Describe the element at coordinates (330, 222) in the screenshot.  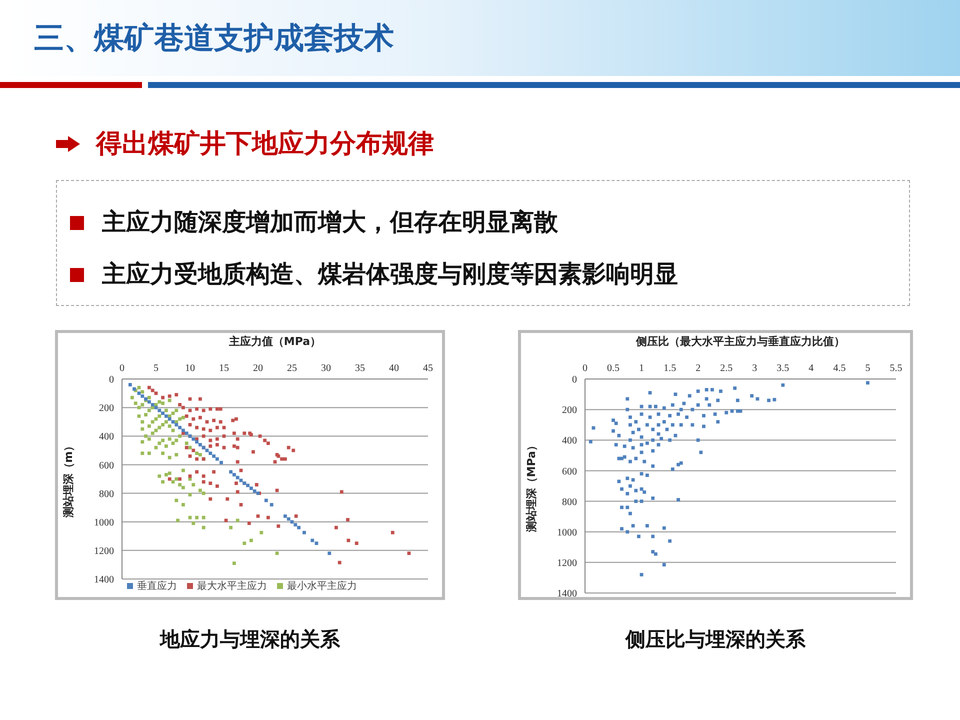
I see `text: 主应力随深度增加而增大，但存在明显离散` at that location.